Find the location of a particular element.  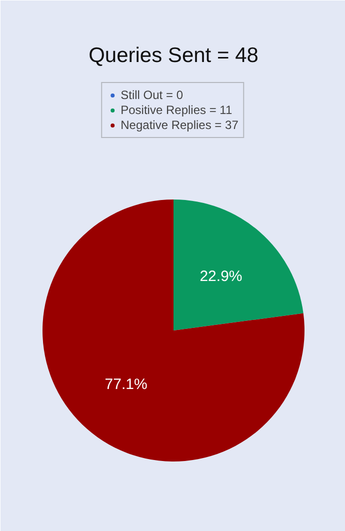

legend-label: Positive Replies = 11 is located at coordinates (176, 110).